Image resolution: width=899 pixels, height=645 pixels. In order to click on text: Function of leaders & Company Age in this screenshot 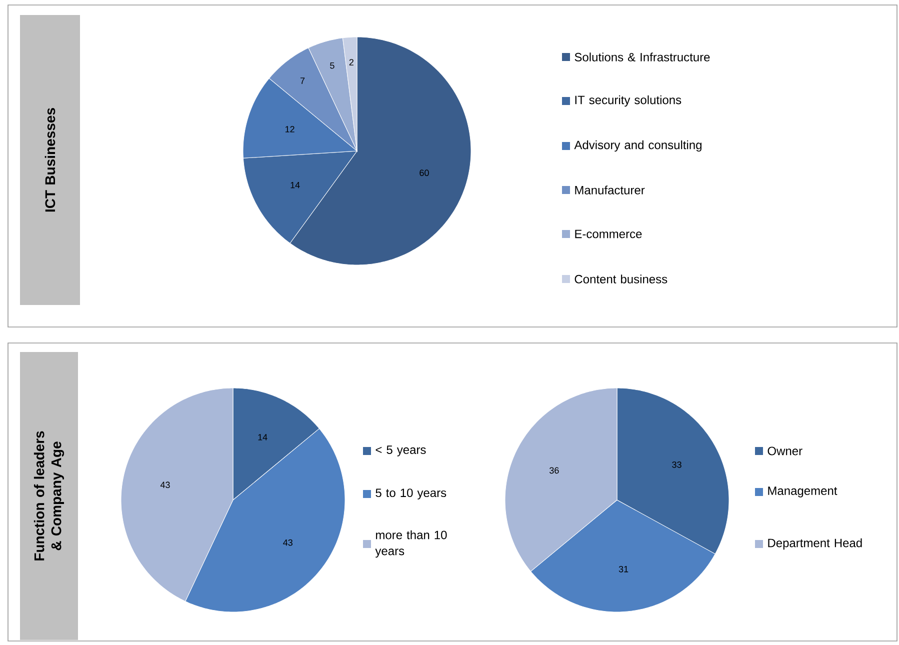, I will do `click(49, 495)`.